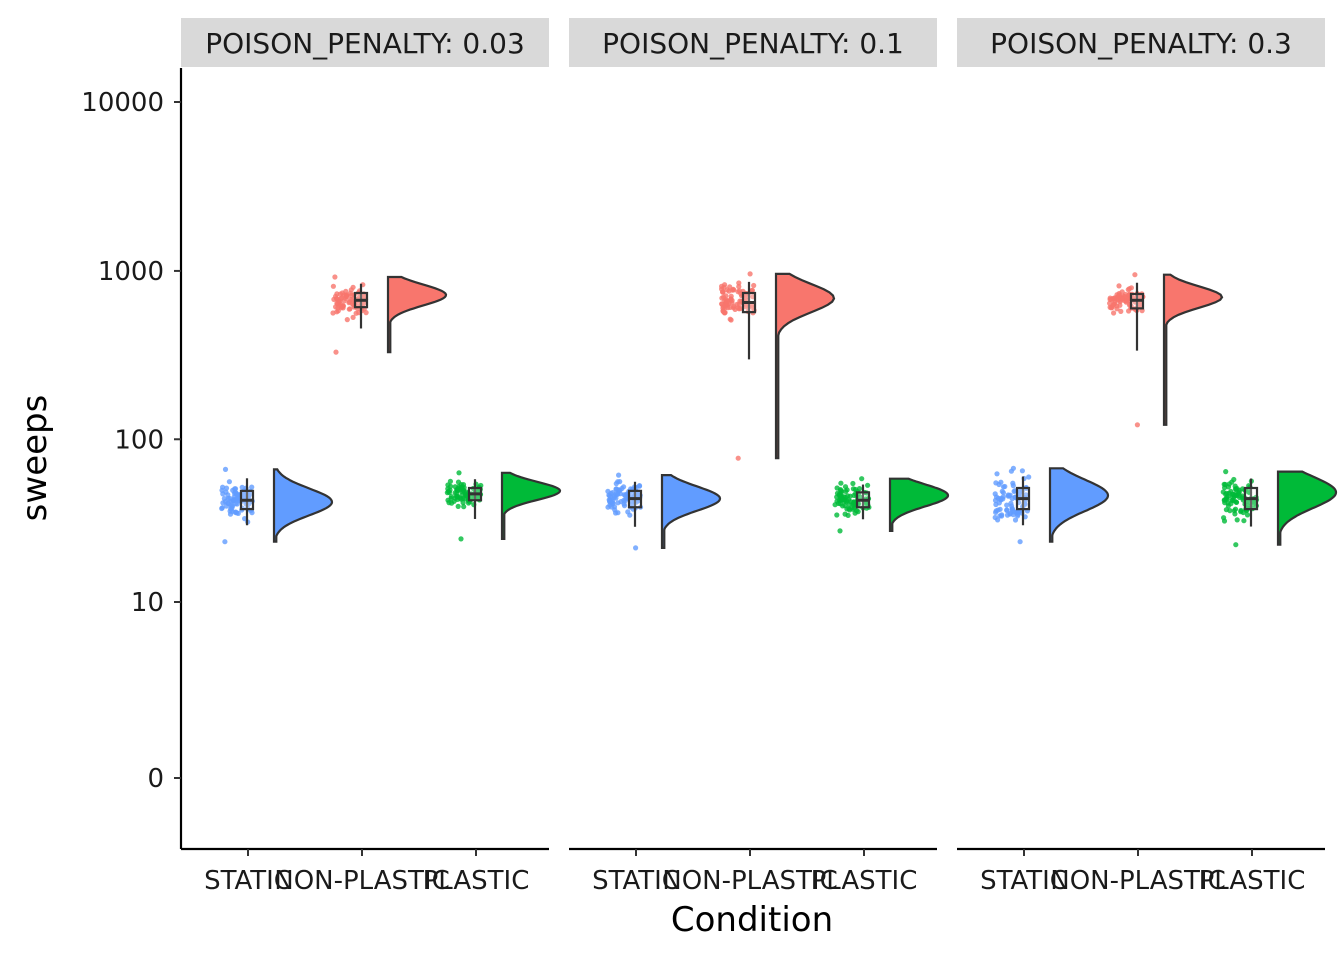 This screenshot has width=1344, height=960. Describe the element at coordinates (750, 881) in the screenshot. I see `x-tick-label: NON-PLASTIC` at that location.